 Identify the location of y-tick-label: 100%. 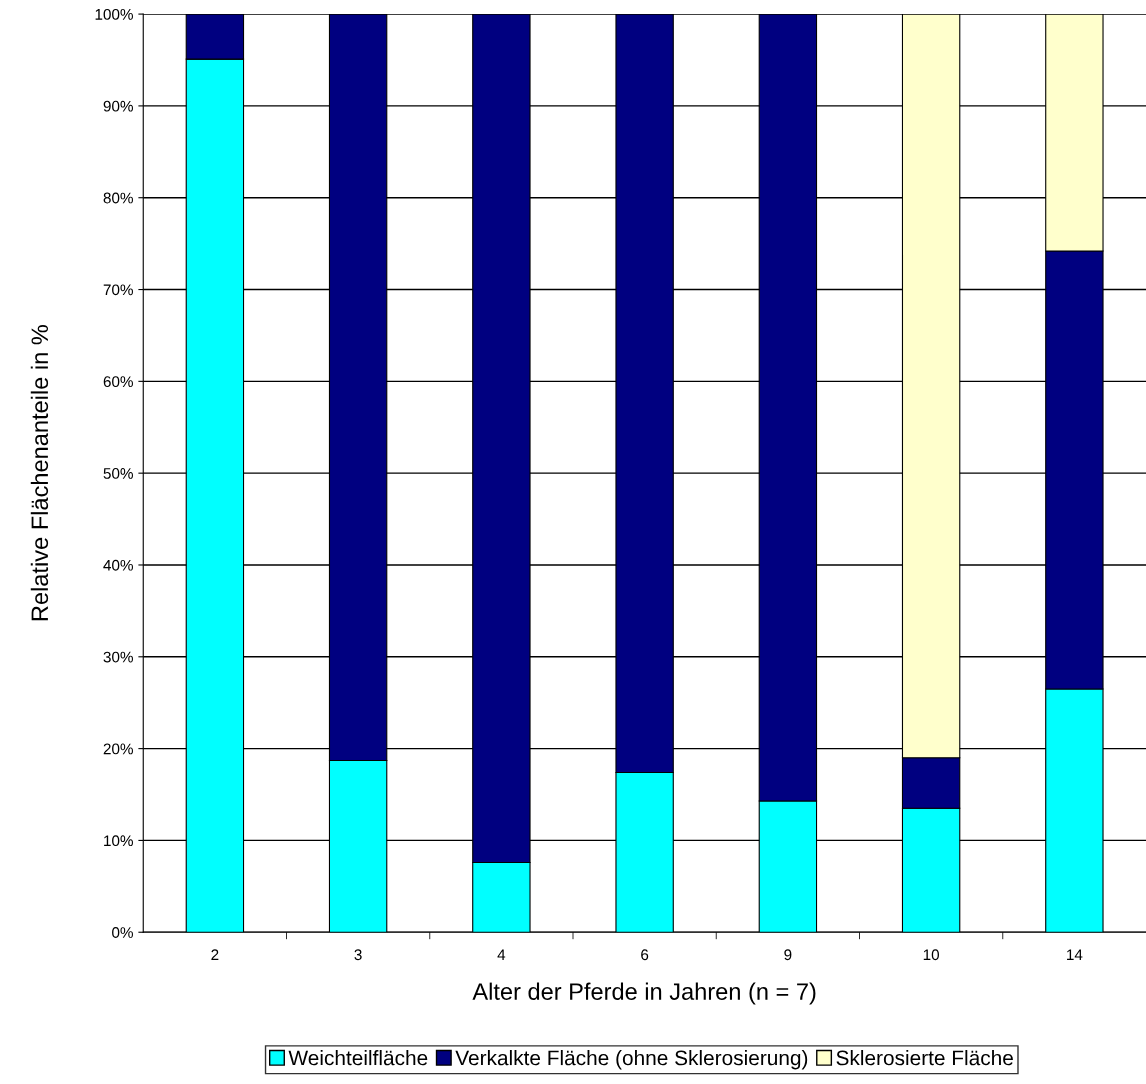
(114, 14).